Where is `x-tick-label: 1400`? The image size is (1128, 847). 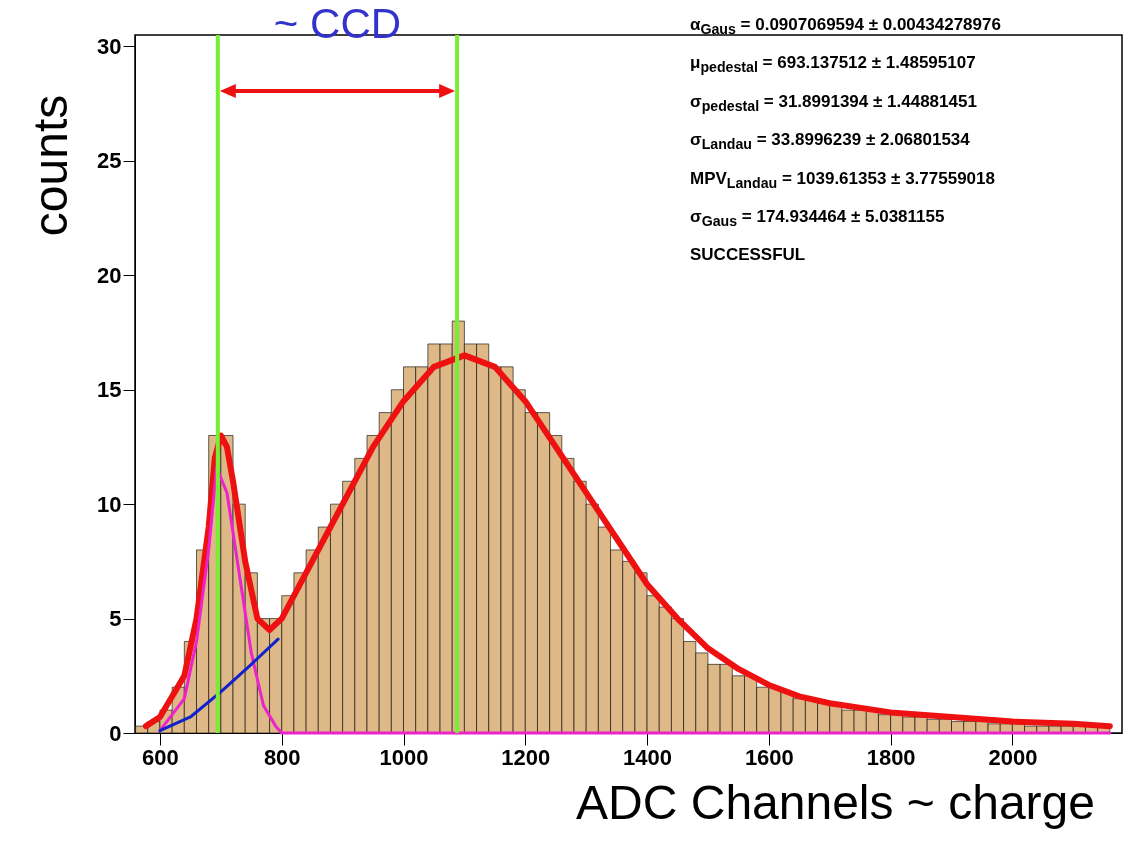 x-tick-label: 1400 is located at coordinates (648, 757).